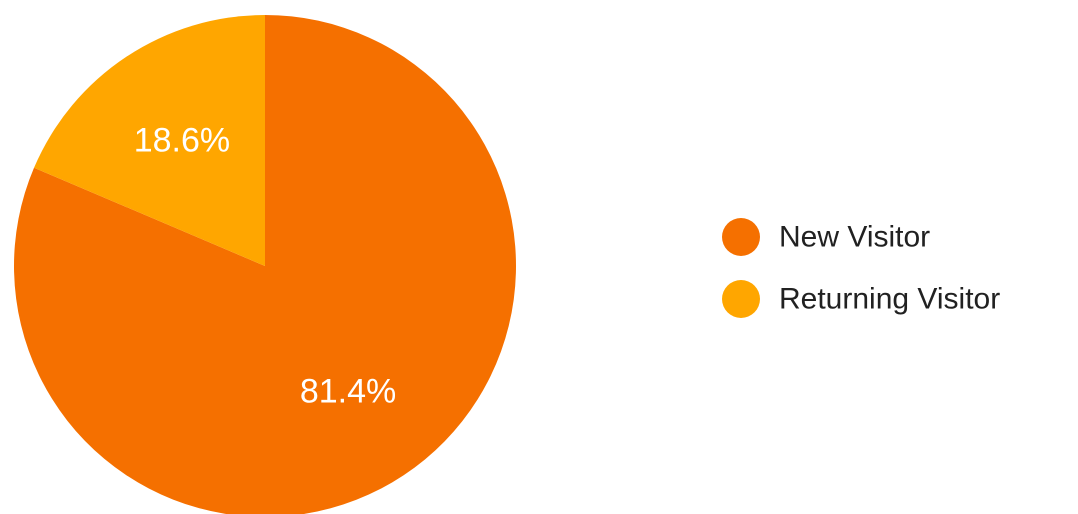 This screenshot has width=1078, height=514. I want to click on legend: New Visitor Returning Visitor, so click(861, 268).